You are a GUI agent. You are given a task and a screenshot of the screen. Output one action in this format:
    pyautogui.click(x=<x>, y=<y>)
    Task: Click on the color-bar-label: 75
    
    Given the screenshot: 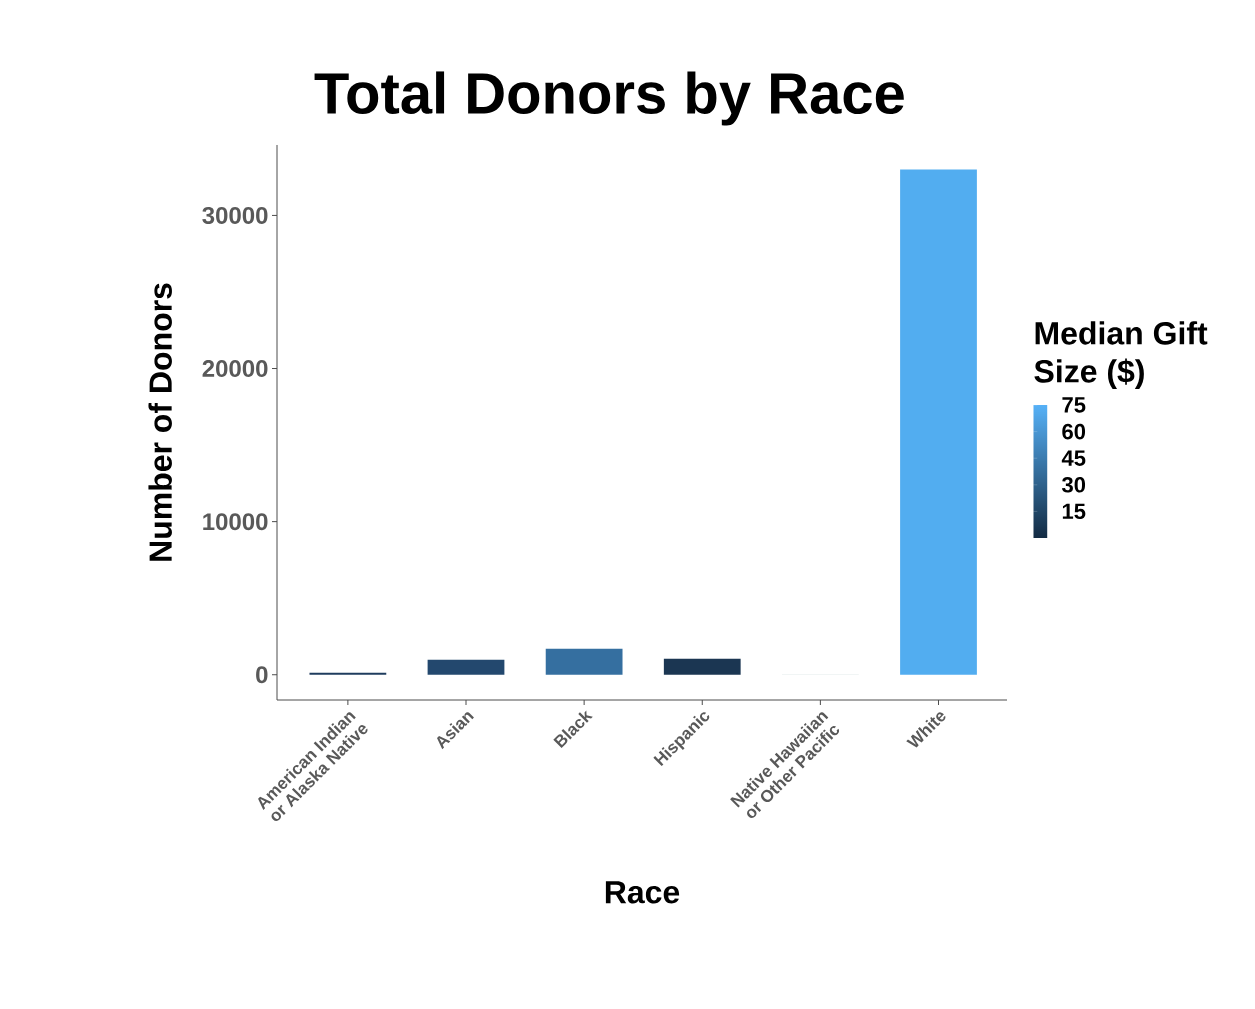 What is the action you would take?
    pyautogui.click(x=1074, y=405)
    